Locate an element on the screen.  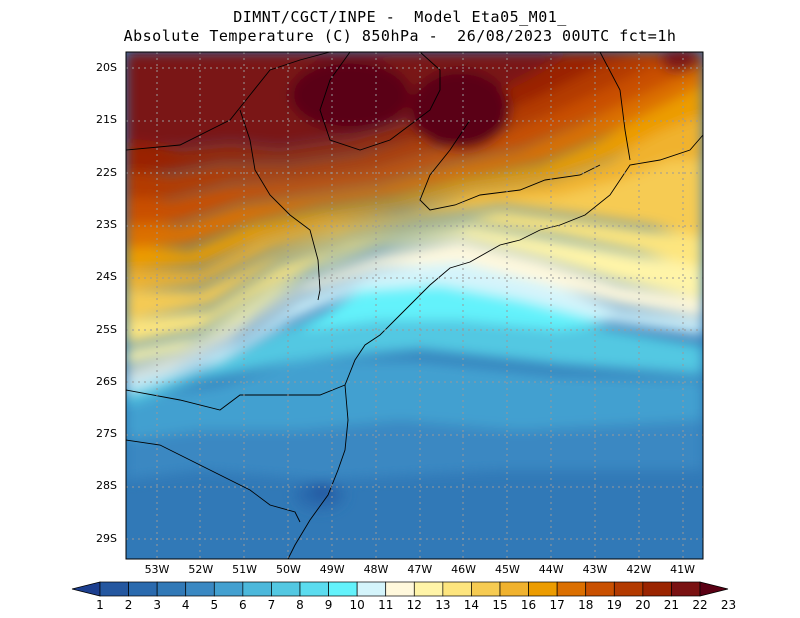
colorbar-label: 10 is located at coordinates (357, 605).